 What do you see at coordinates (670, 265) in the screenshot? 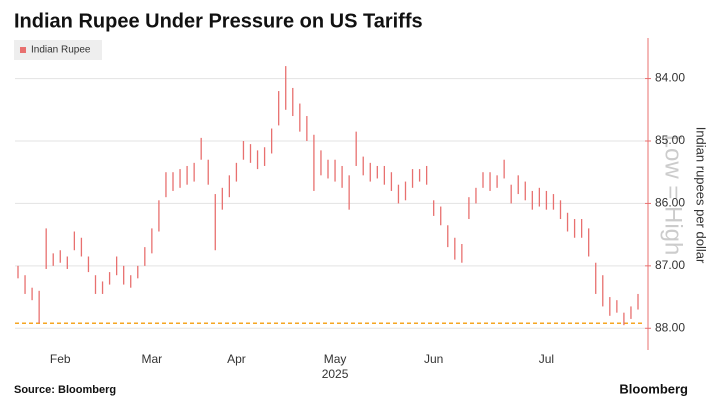
I see `y-tick-label: 87.00` at bounding box center [670, 265].